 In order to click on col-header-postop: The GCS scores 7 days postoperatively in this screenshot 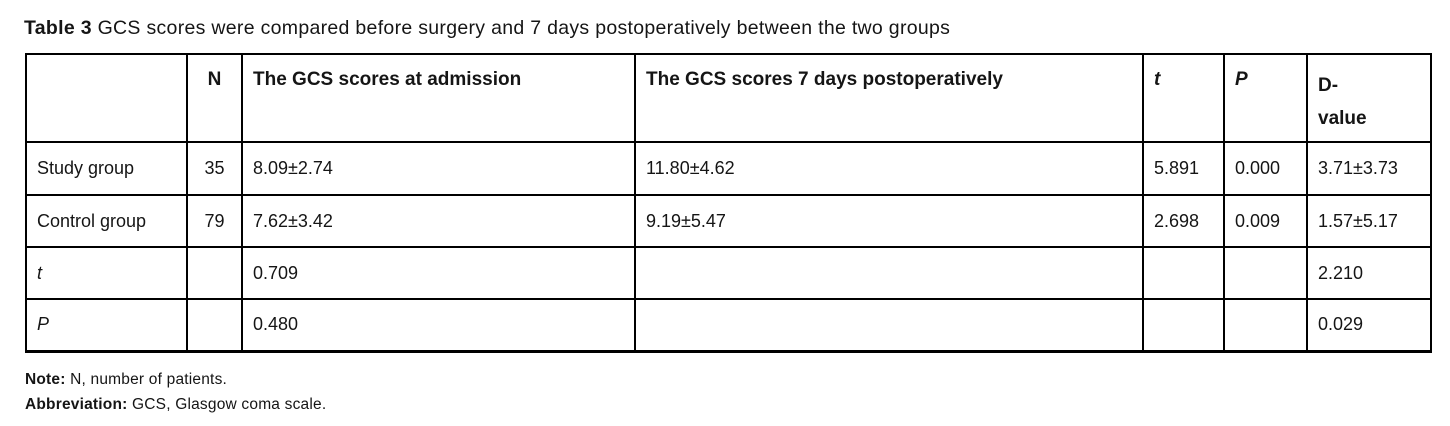, I will do `click(889, 98)`.